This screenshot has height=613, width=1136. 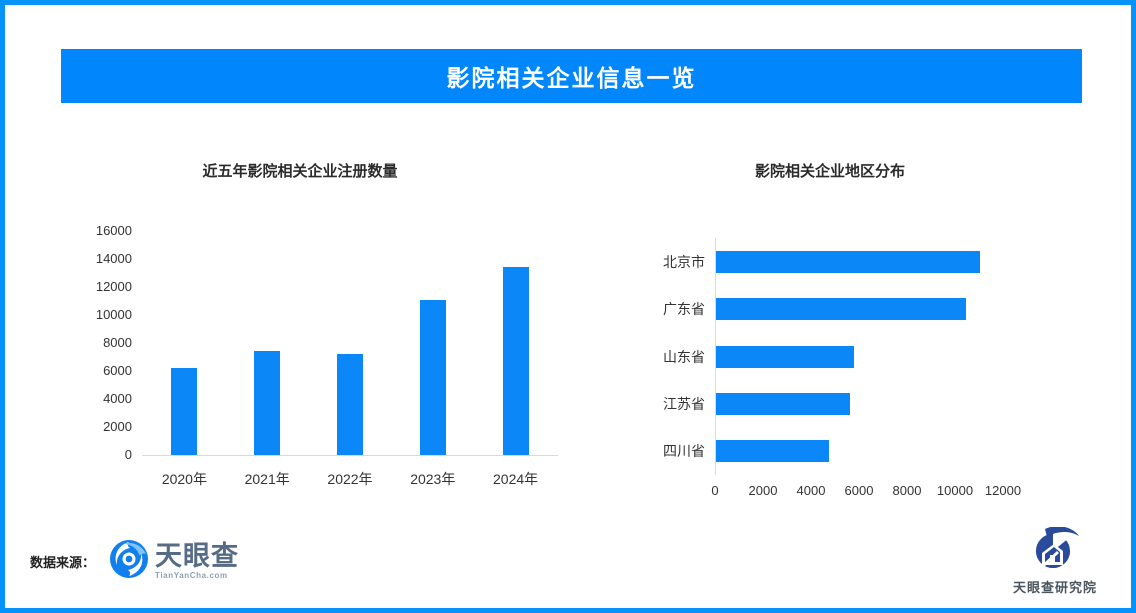 What do you see at coordinates (811, 490) in the screenshot?
I see `x-tick-label: 4000` at bounding box center [811, 490].